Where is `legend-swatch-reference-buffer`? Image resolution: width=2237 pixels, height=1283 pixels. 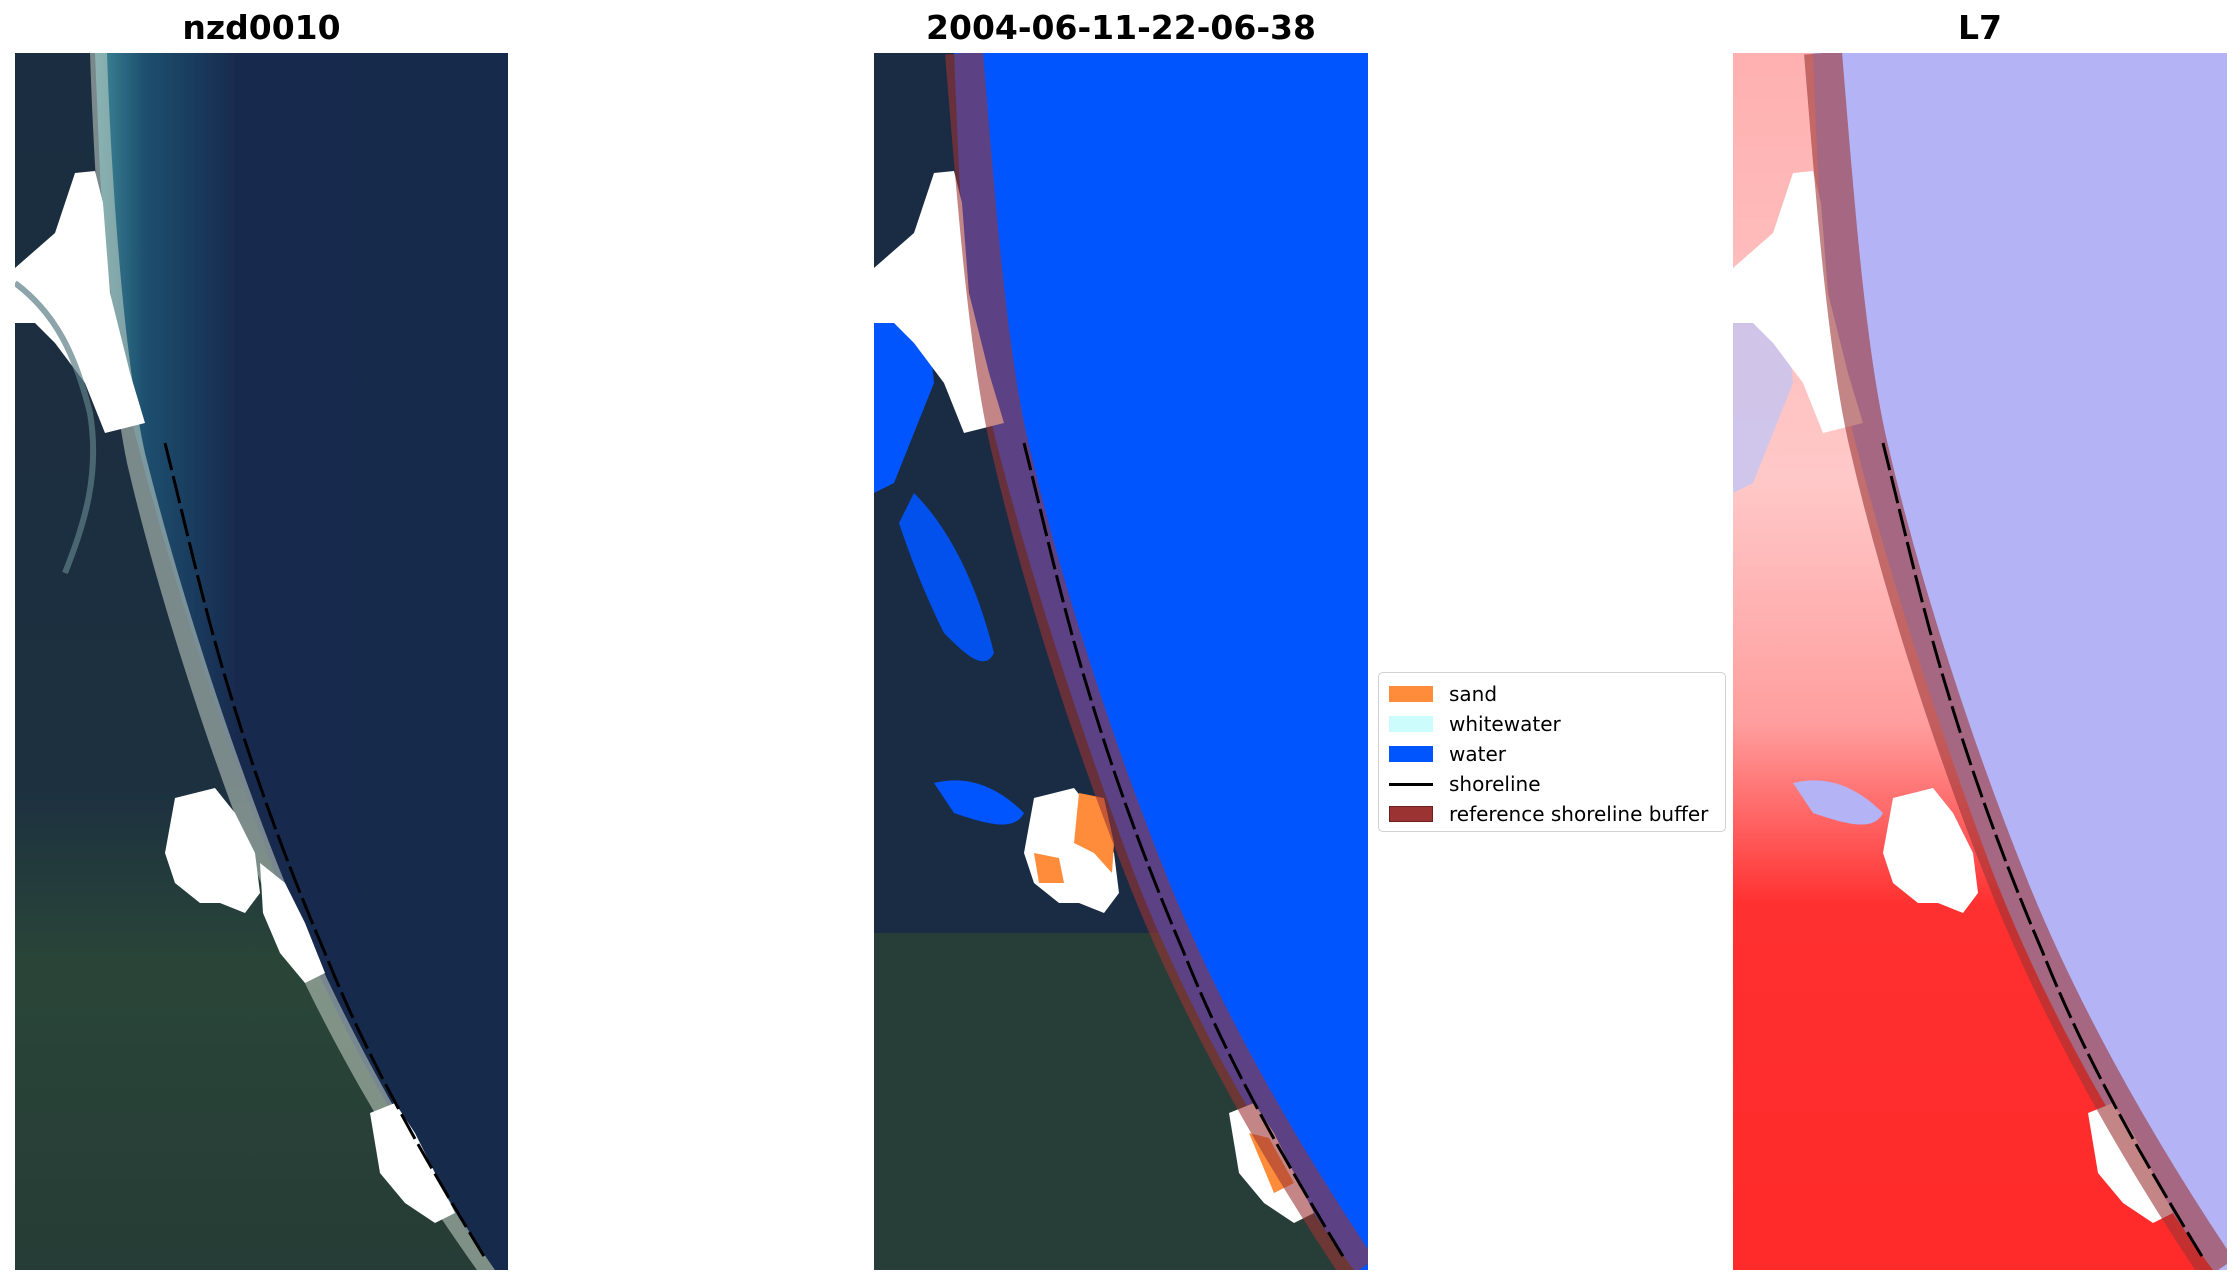 legend-swatch-reference-buffer is located at coordinates (1411, 814).